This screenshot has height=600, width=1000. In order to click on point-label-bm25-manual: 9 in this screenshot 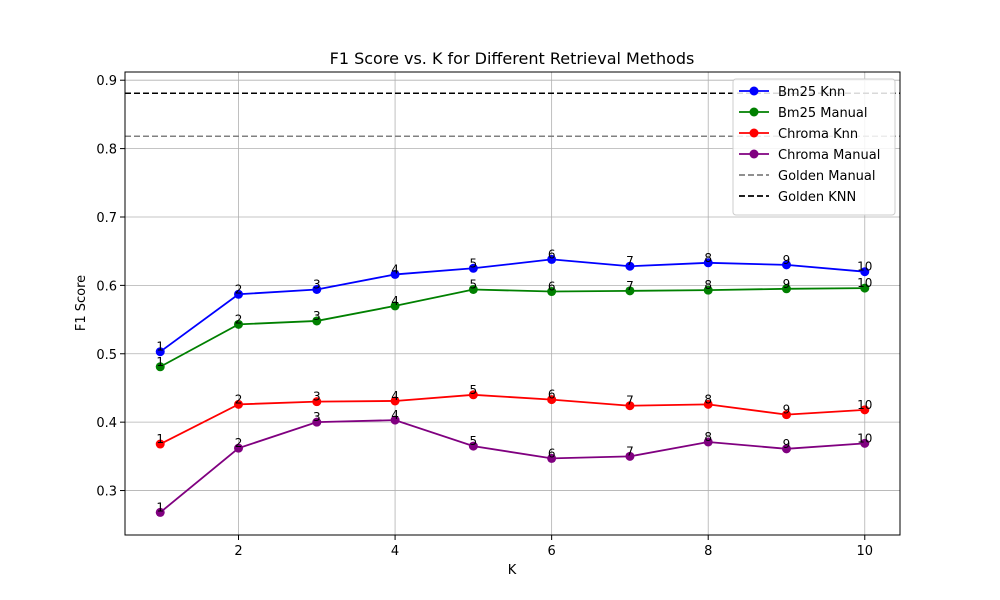, I will do `click(787, 284)`.